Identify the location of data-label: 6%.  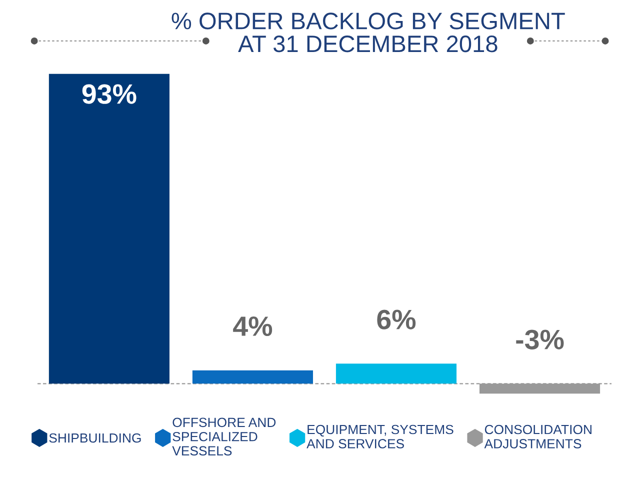
(396, 320).